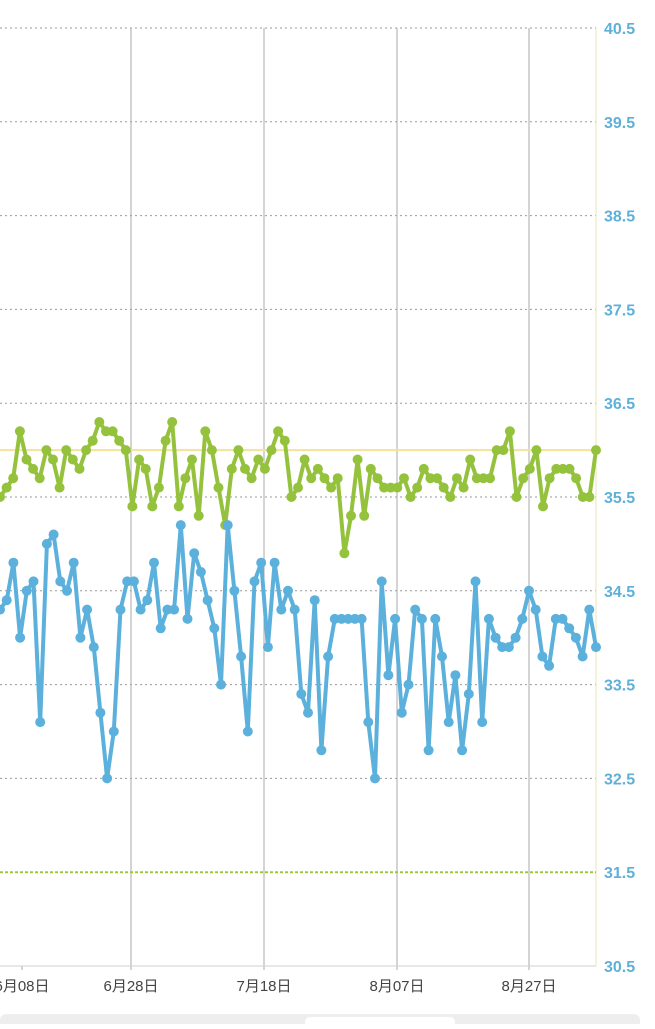 This screenshot has height=1029, width=655. What do you see at coordinates (619, 967) in the screenshot?
I see `y-tick-label: 30.5` at bounding box center [619, 967].